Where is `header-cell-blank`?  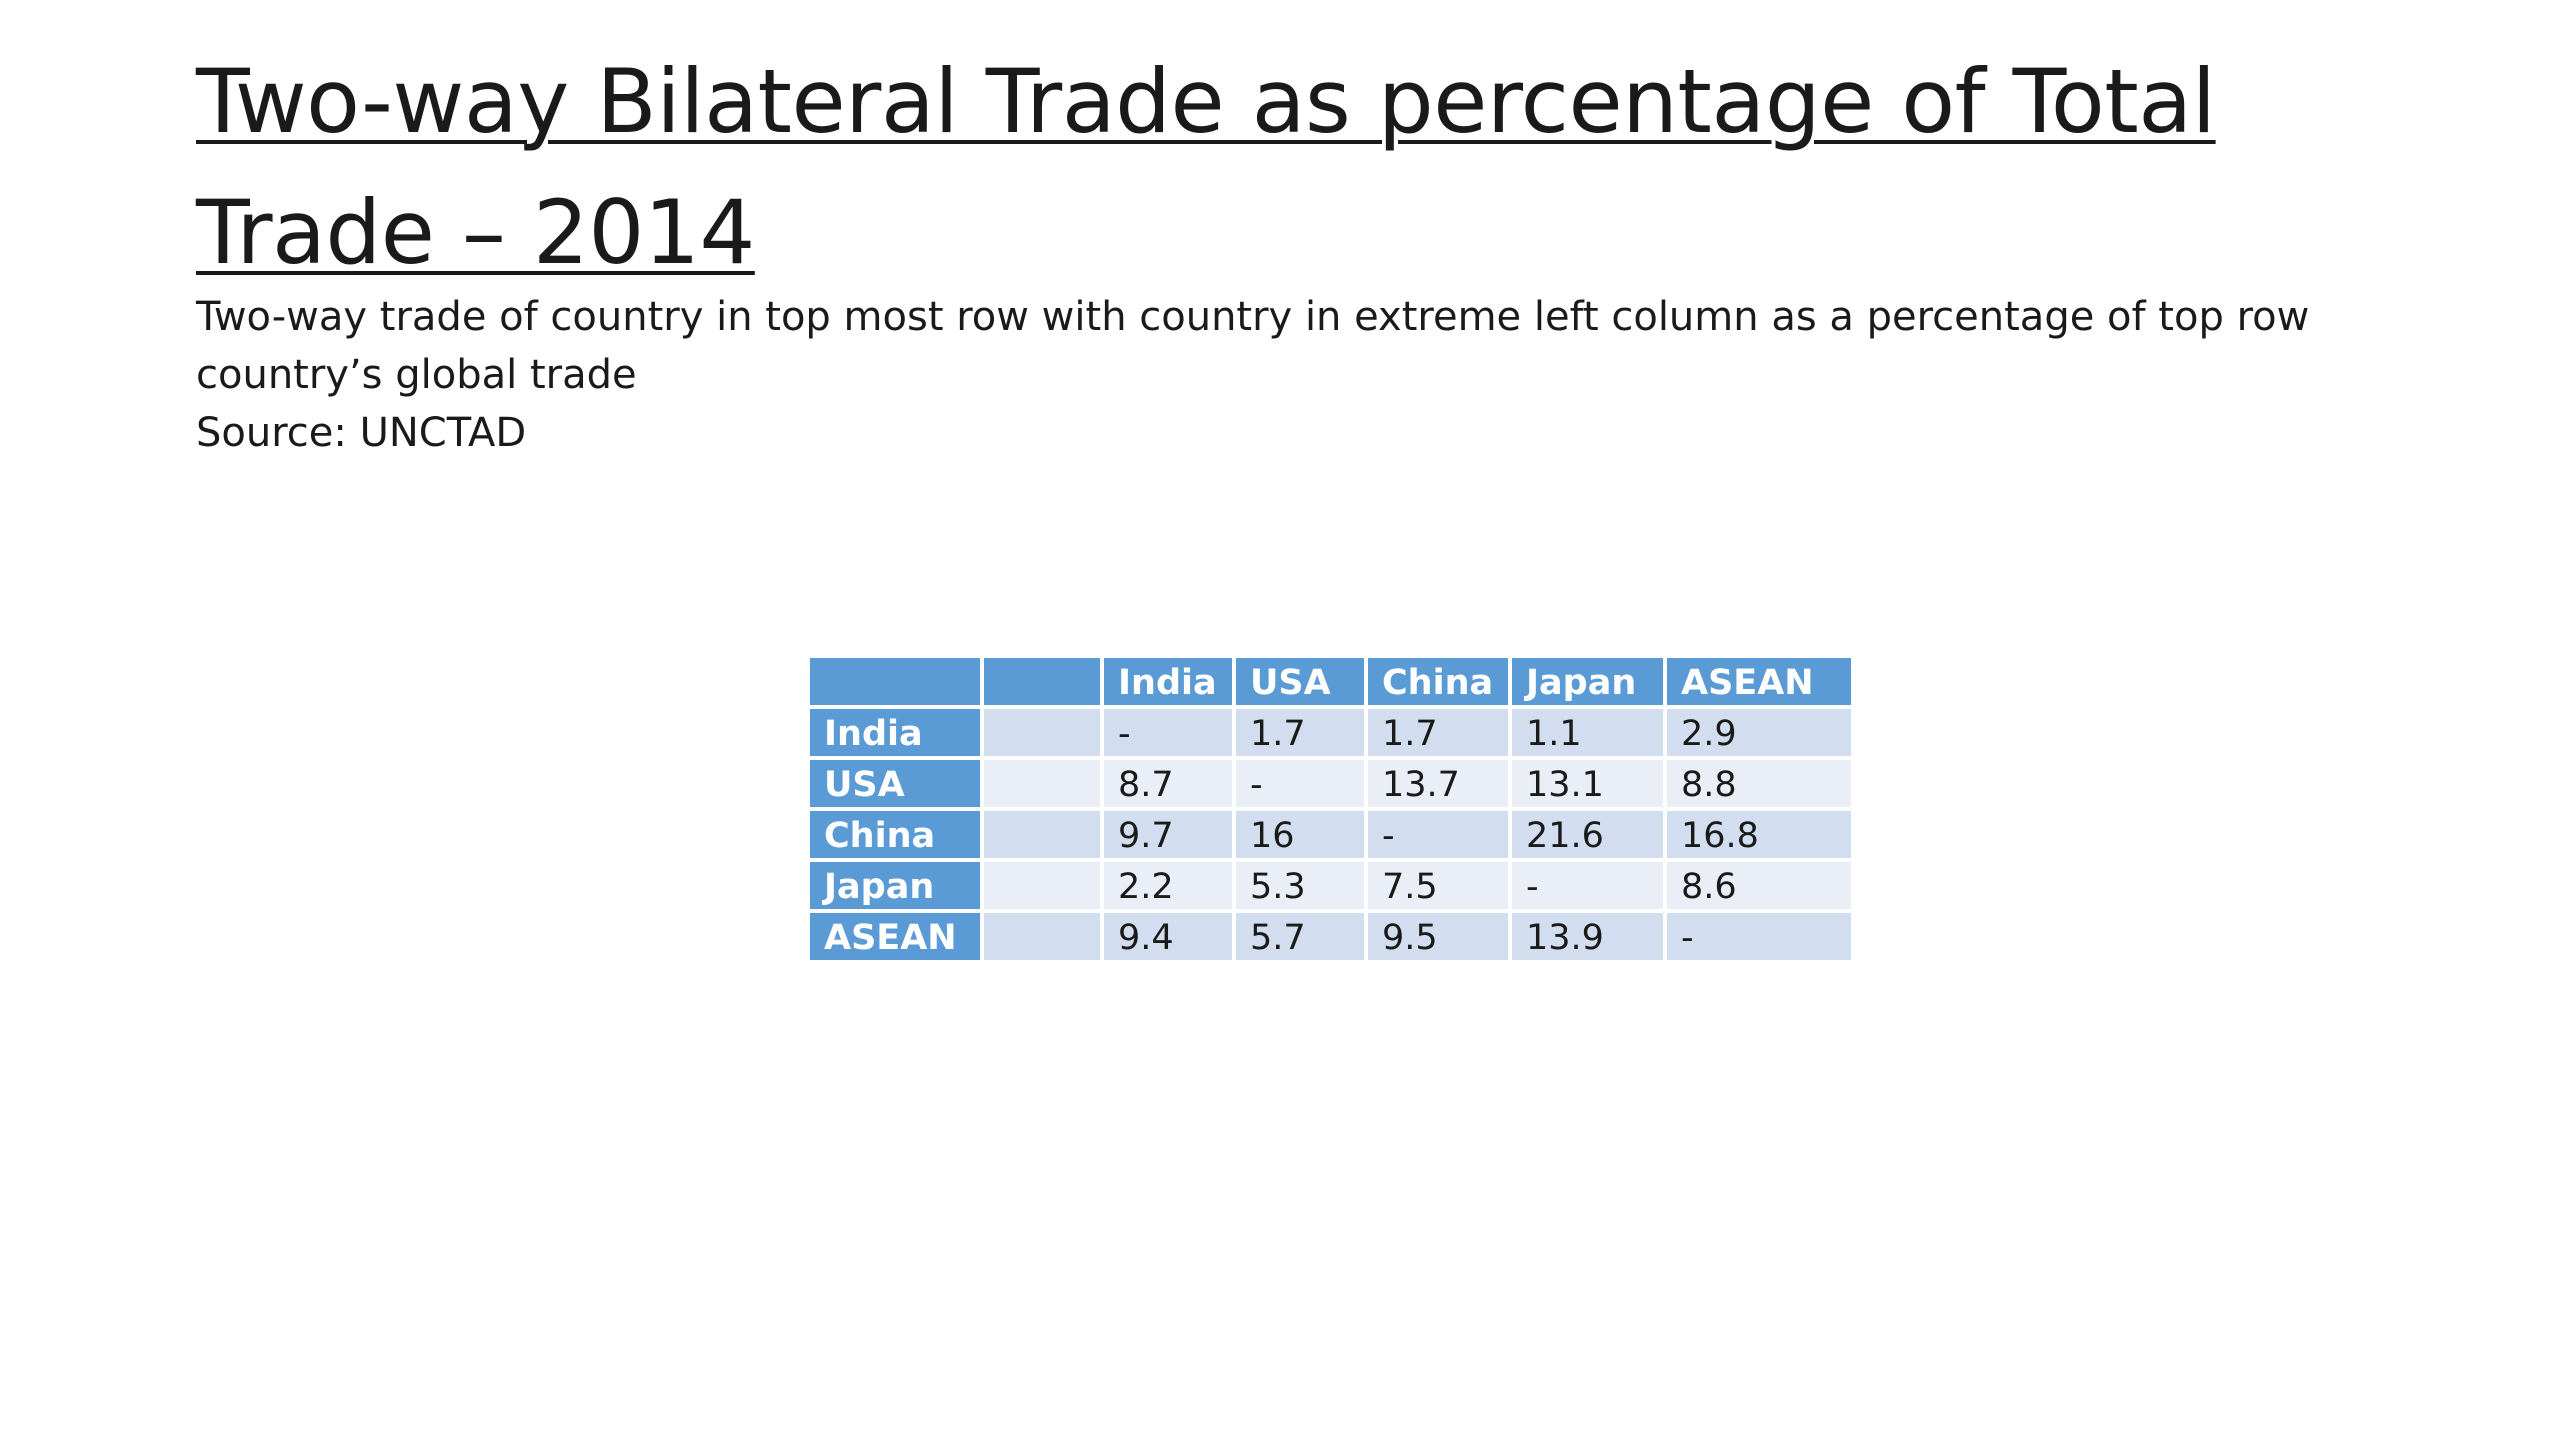
header-cell-blank is located at coordinates (1042, 681).